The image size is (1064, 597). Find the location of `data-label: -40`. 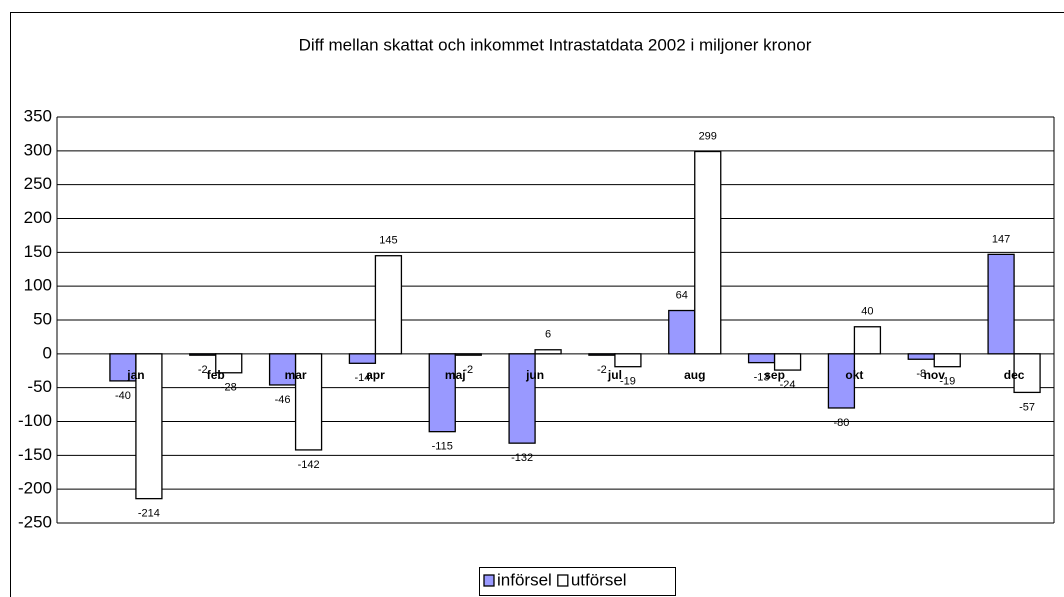

data-label: -40 is located at coordinates (123, 396).